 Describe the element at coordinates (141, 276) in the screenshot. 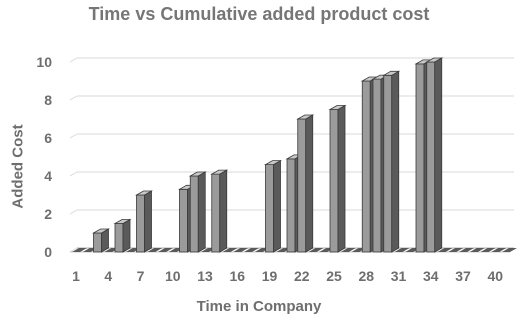

I see `x-tick-label: 7` at that location.